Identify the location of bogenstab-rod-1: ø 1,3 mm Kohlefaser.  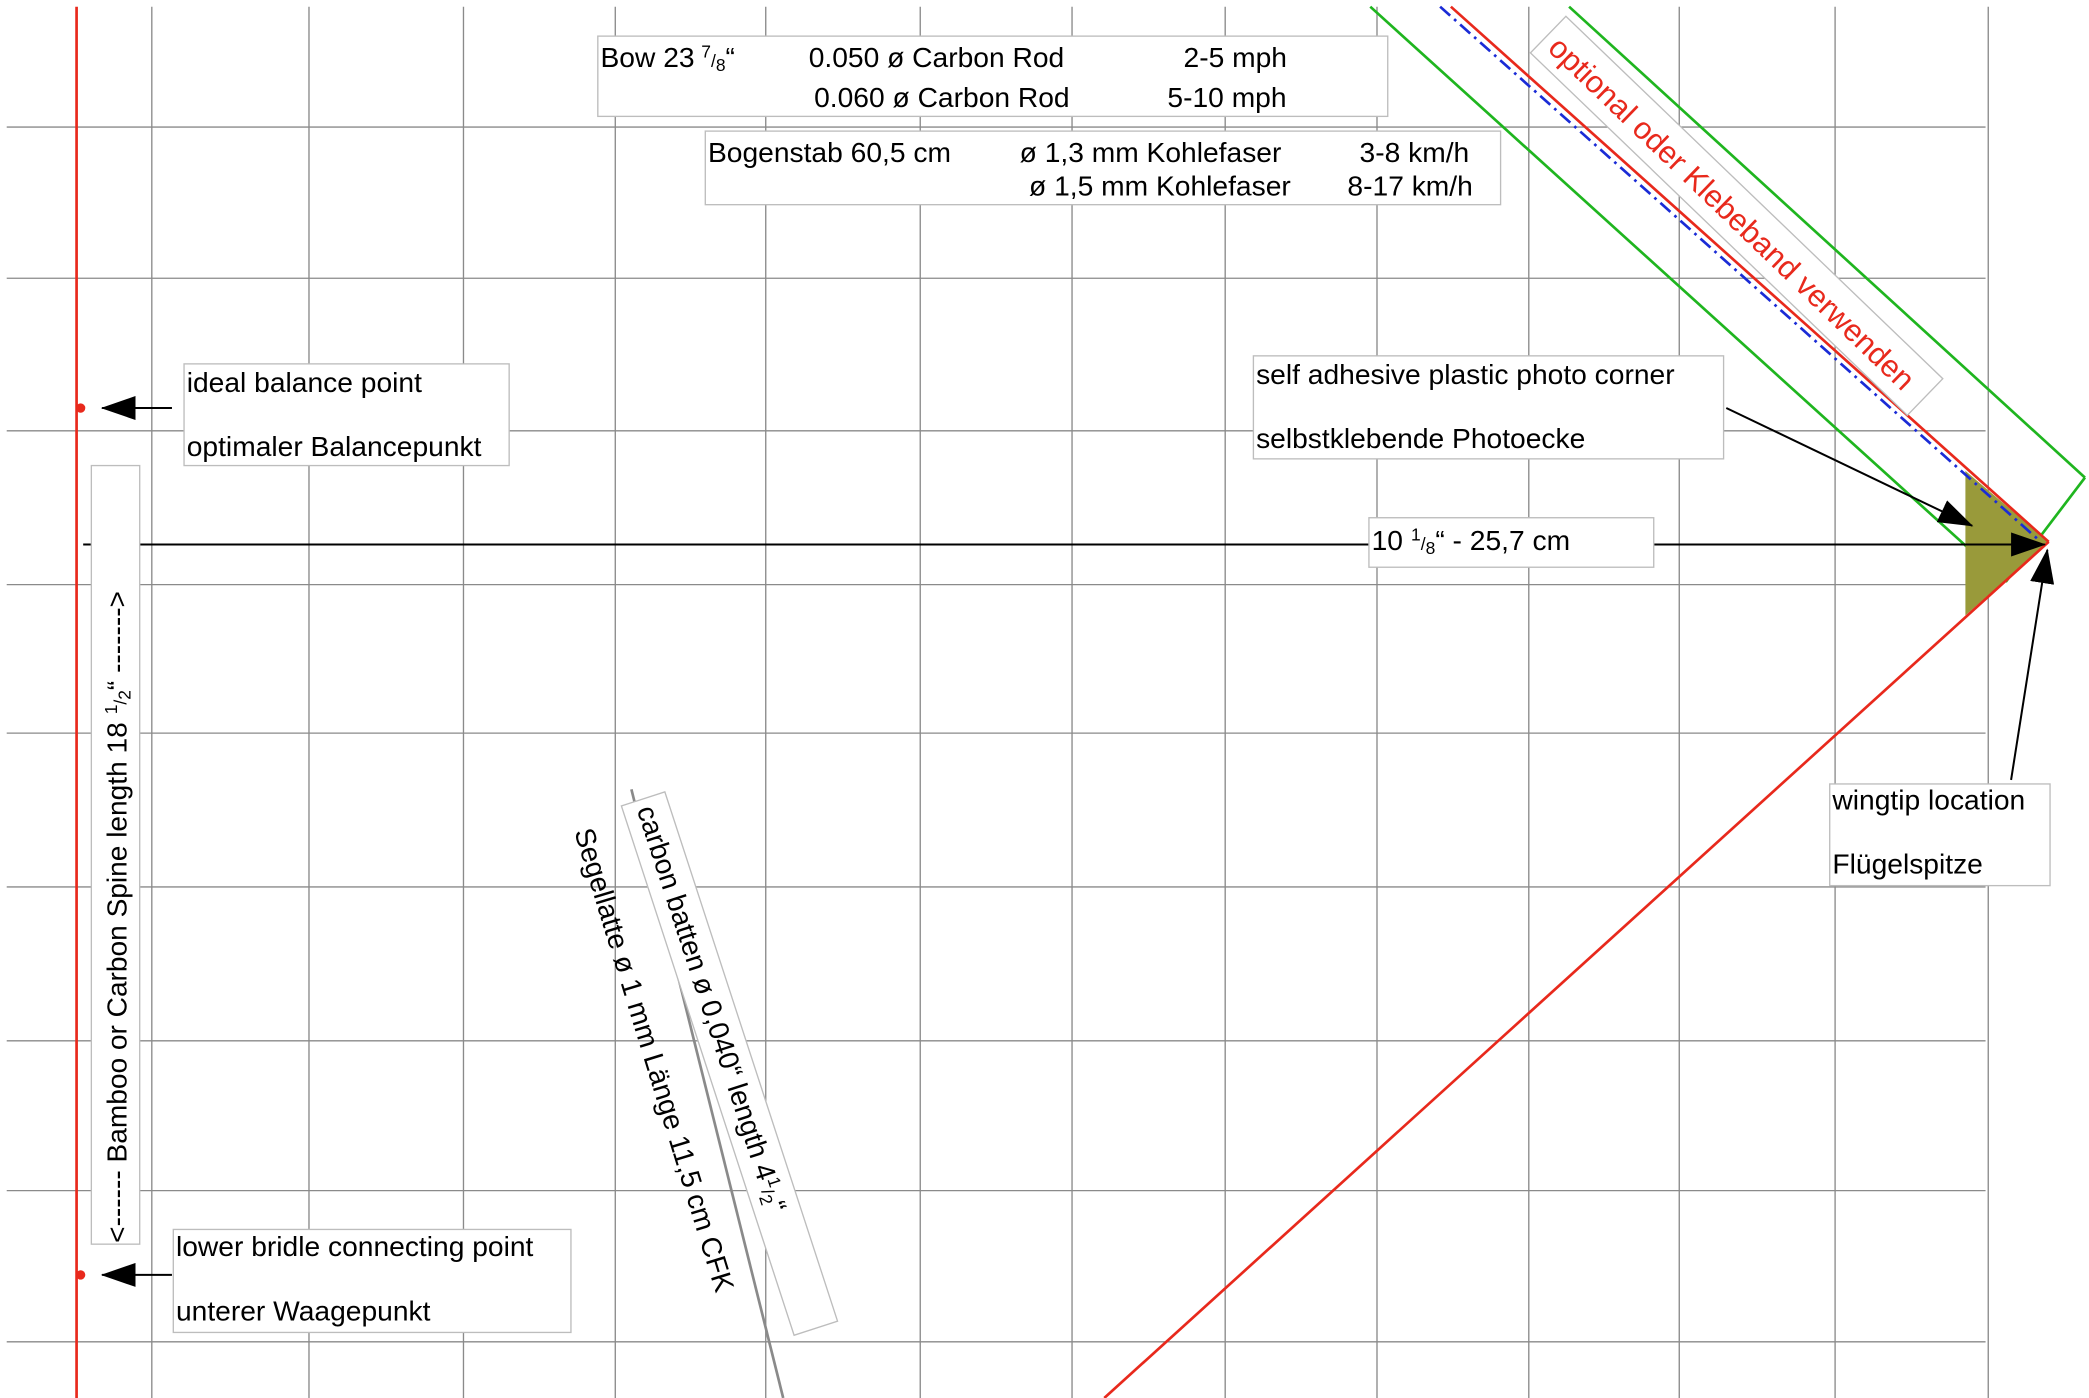
(1151, 152).